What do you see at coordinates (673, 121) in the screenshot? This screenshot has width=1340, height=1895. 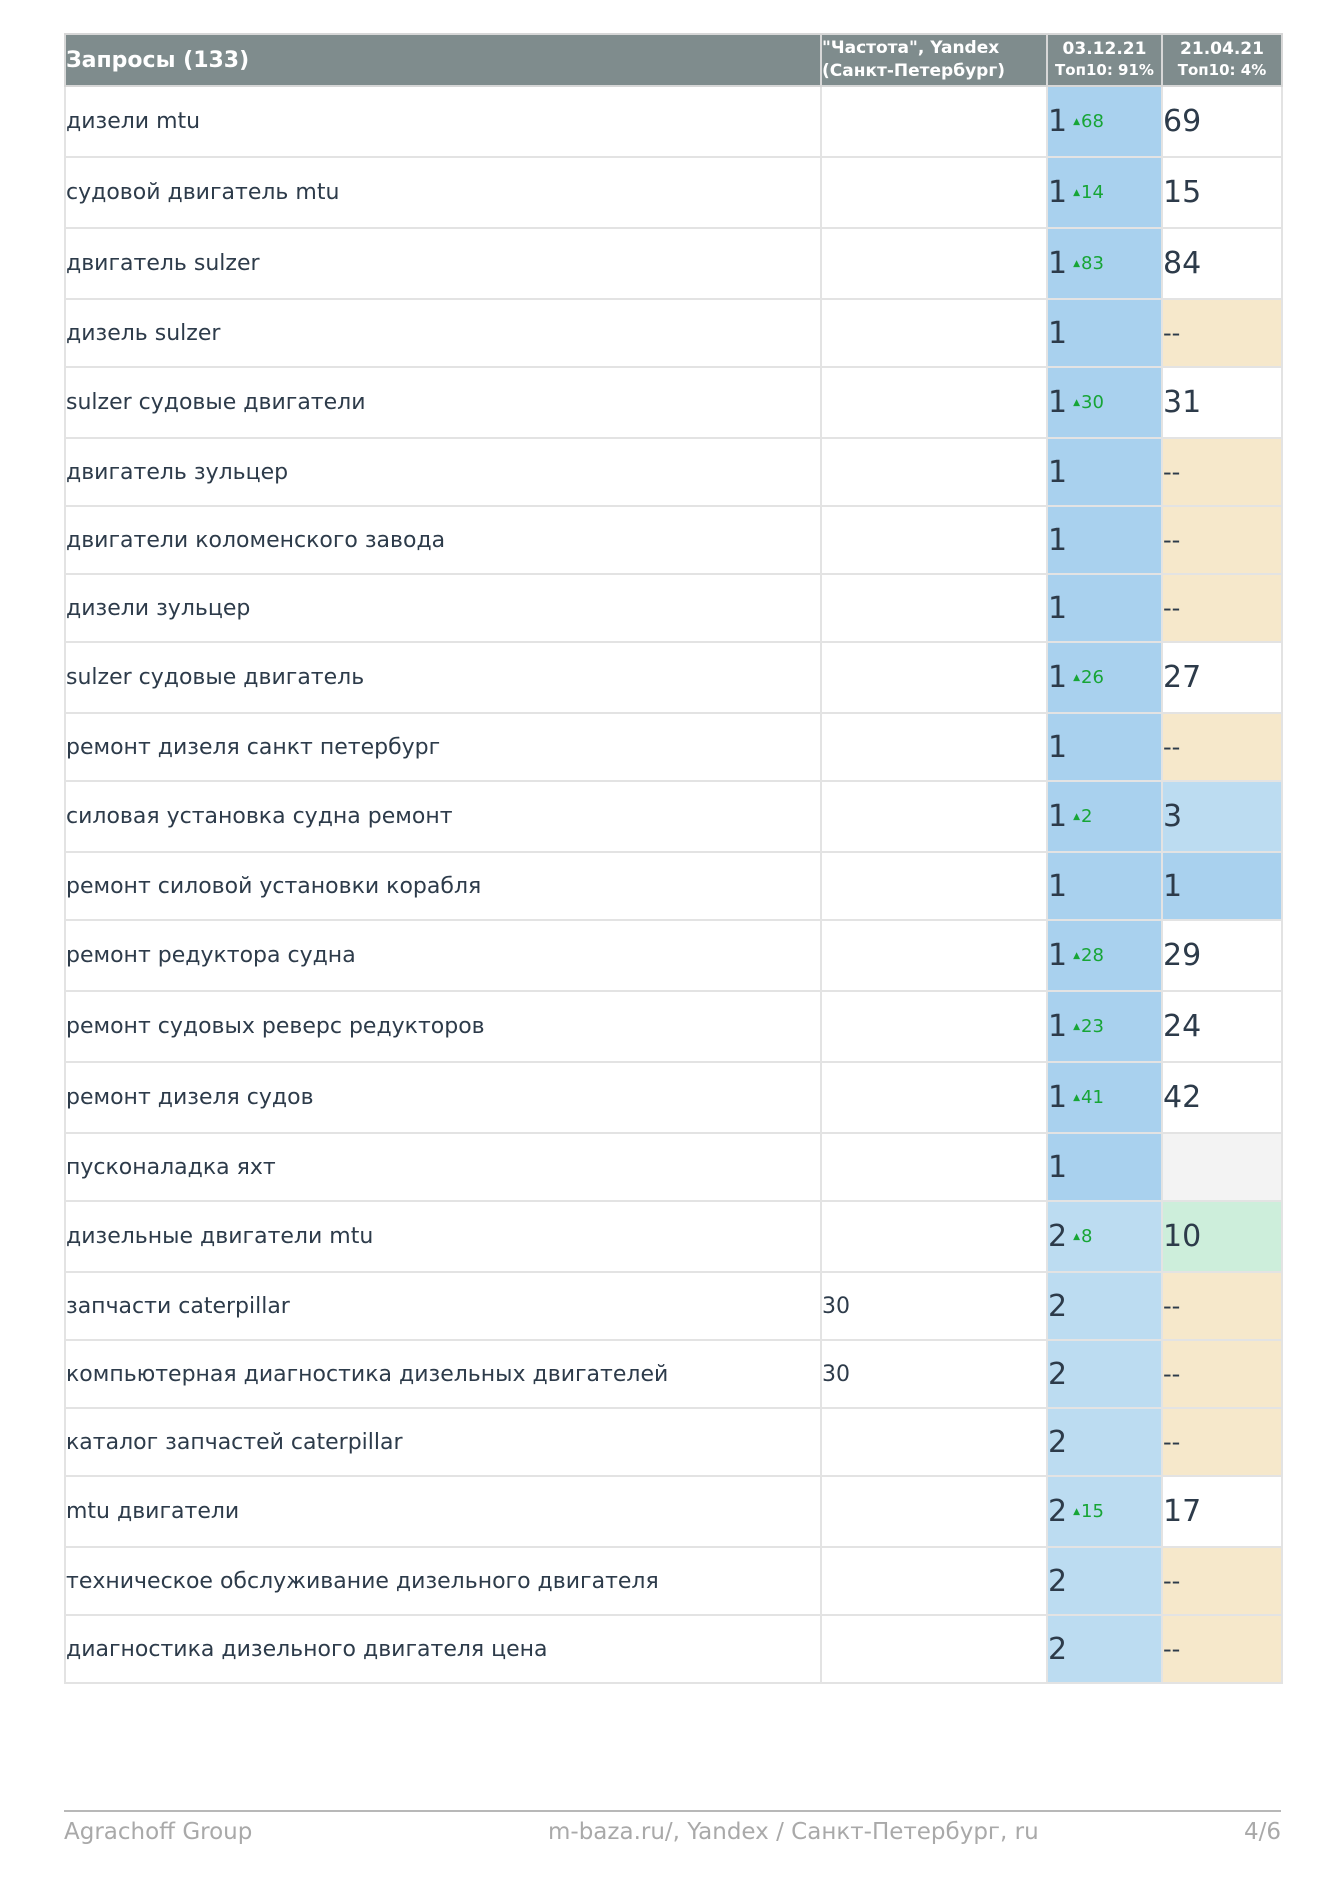 I see `table-row: дизели mtu 1 ▲68 69` at bounding box center [673, 121].